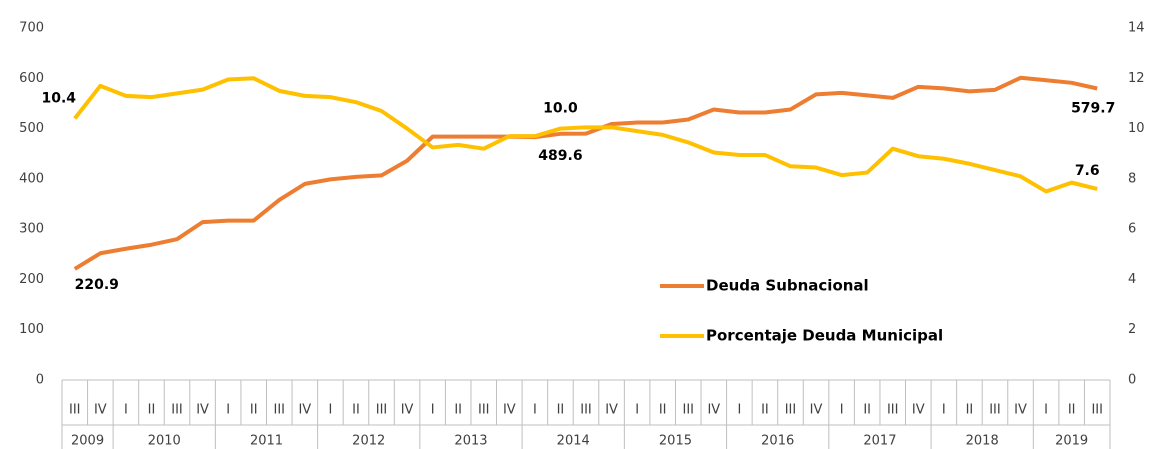  Describe the element at coordinates (1087, 171) in the screenshot. I see `data-label: 7.6` at that location.